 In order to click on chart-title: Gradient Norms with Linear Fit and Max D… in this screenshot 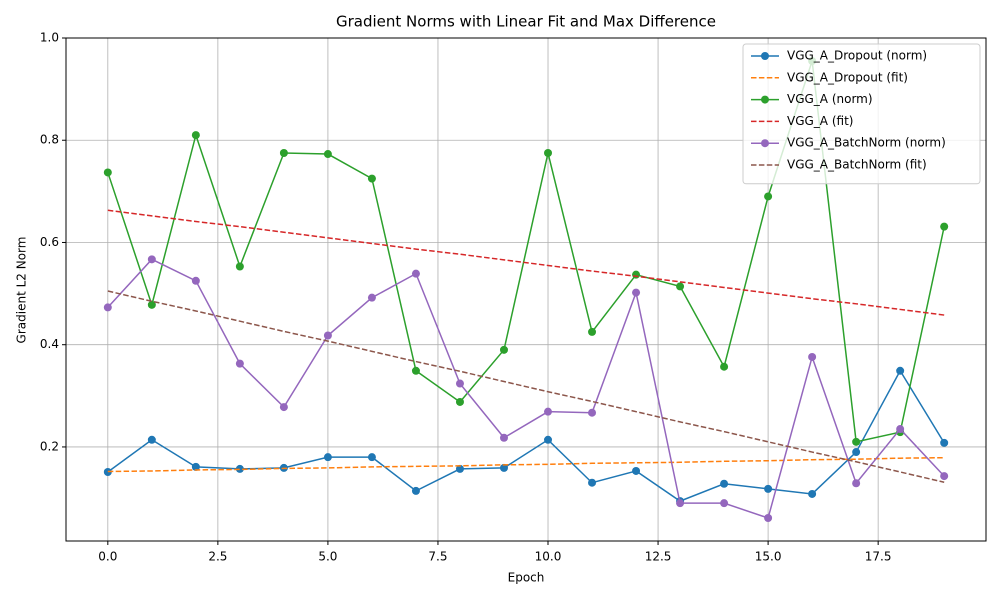, I will do `click(526, 22)`.